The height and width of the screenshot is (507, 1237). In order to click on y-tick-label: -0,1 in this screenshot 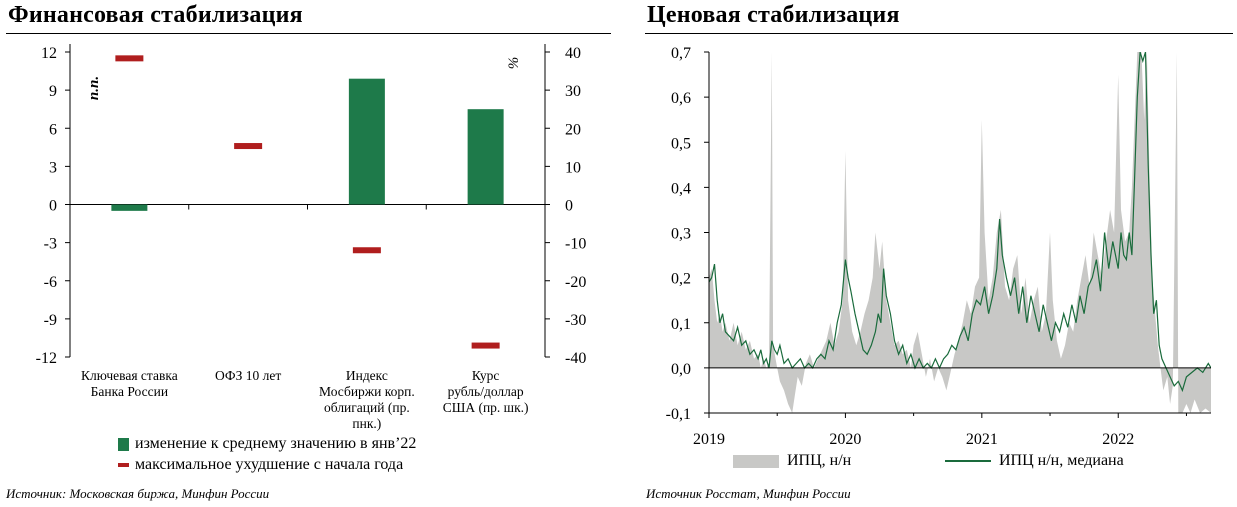, I will do `click(678, 414)`.